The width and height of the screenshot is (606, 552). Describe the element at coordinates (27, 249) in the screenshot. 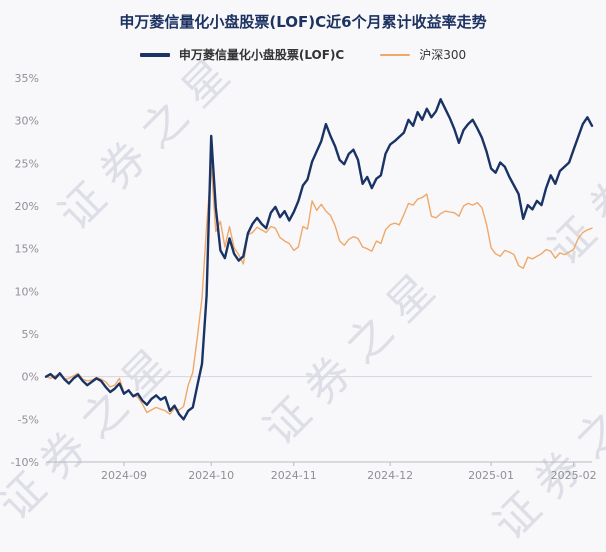

I see `y-axis-label: 15%` at that location.